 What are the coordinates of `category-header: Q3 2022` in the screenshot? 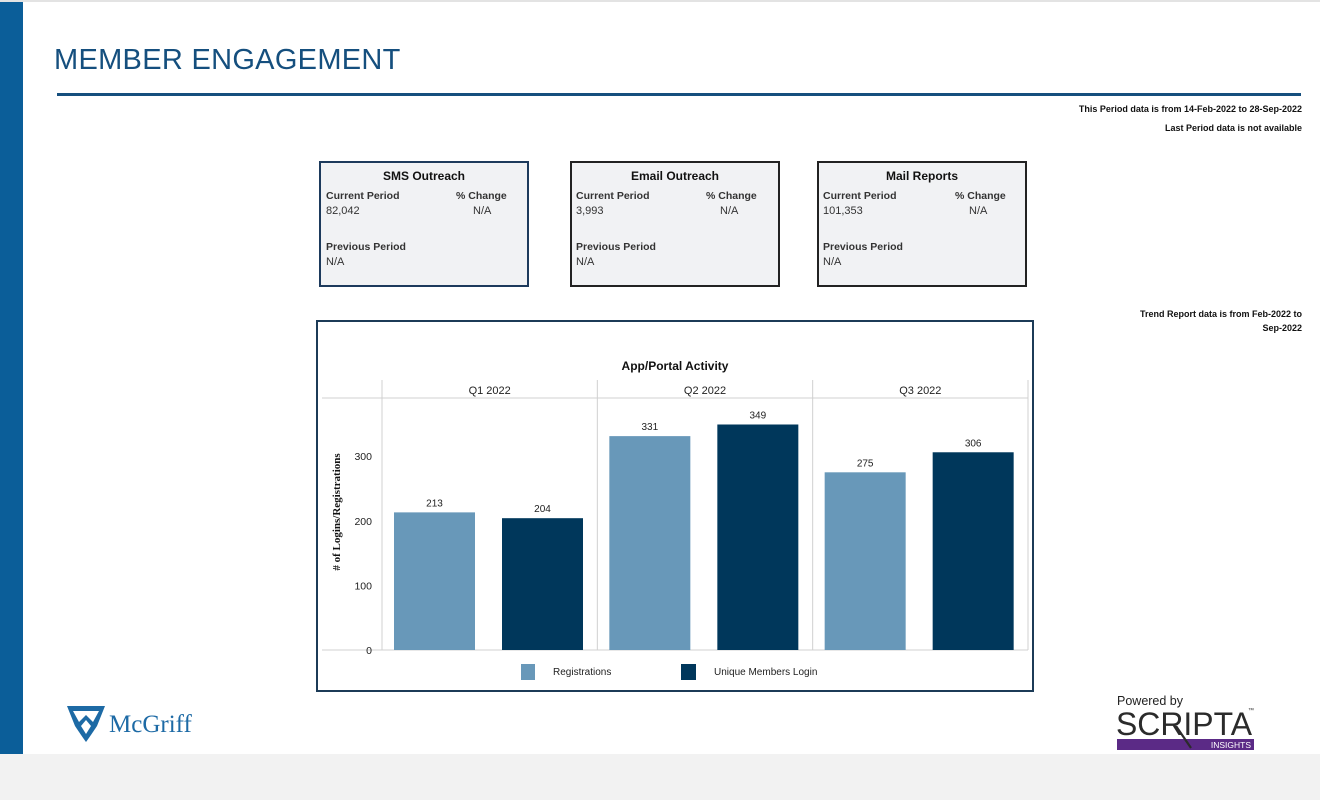 It's located at (920, 391).